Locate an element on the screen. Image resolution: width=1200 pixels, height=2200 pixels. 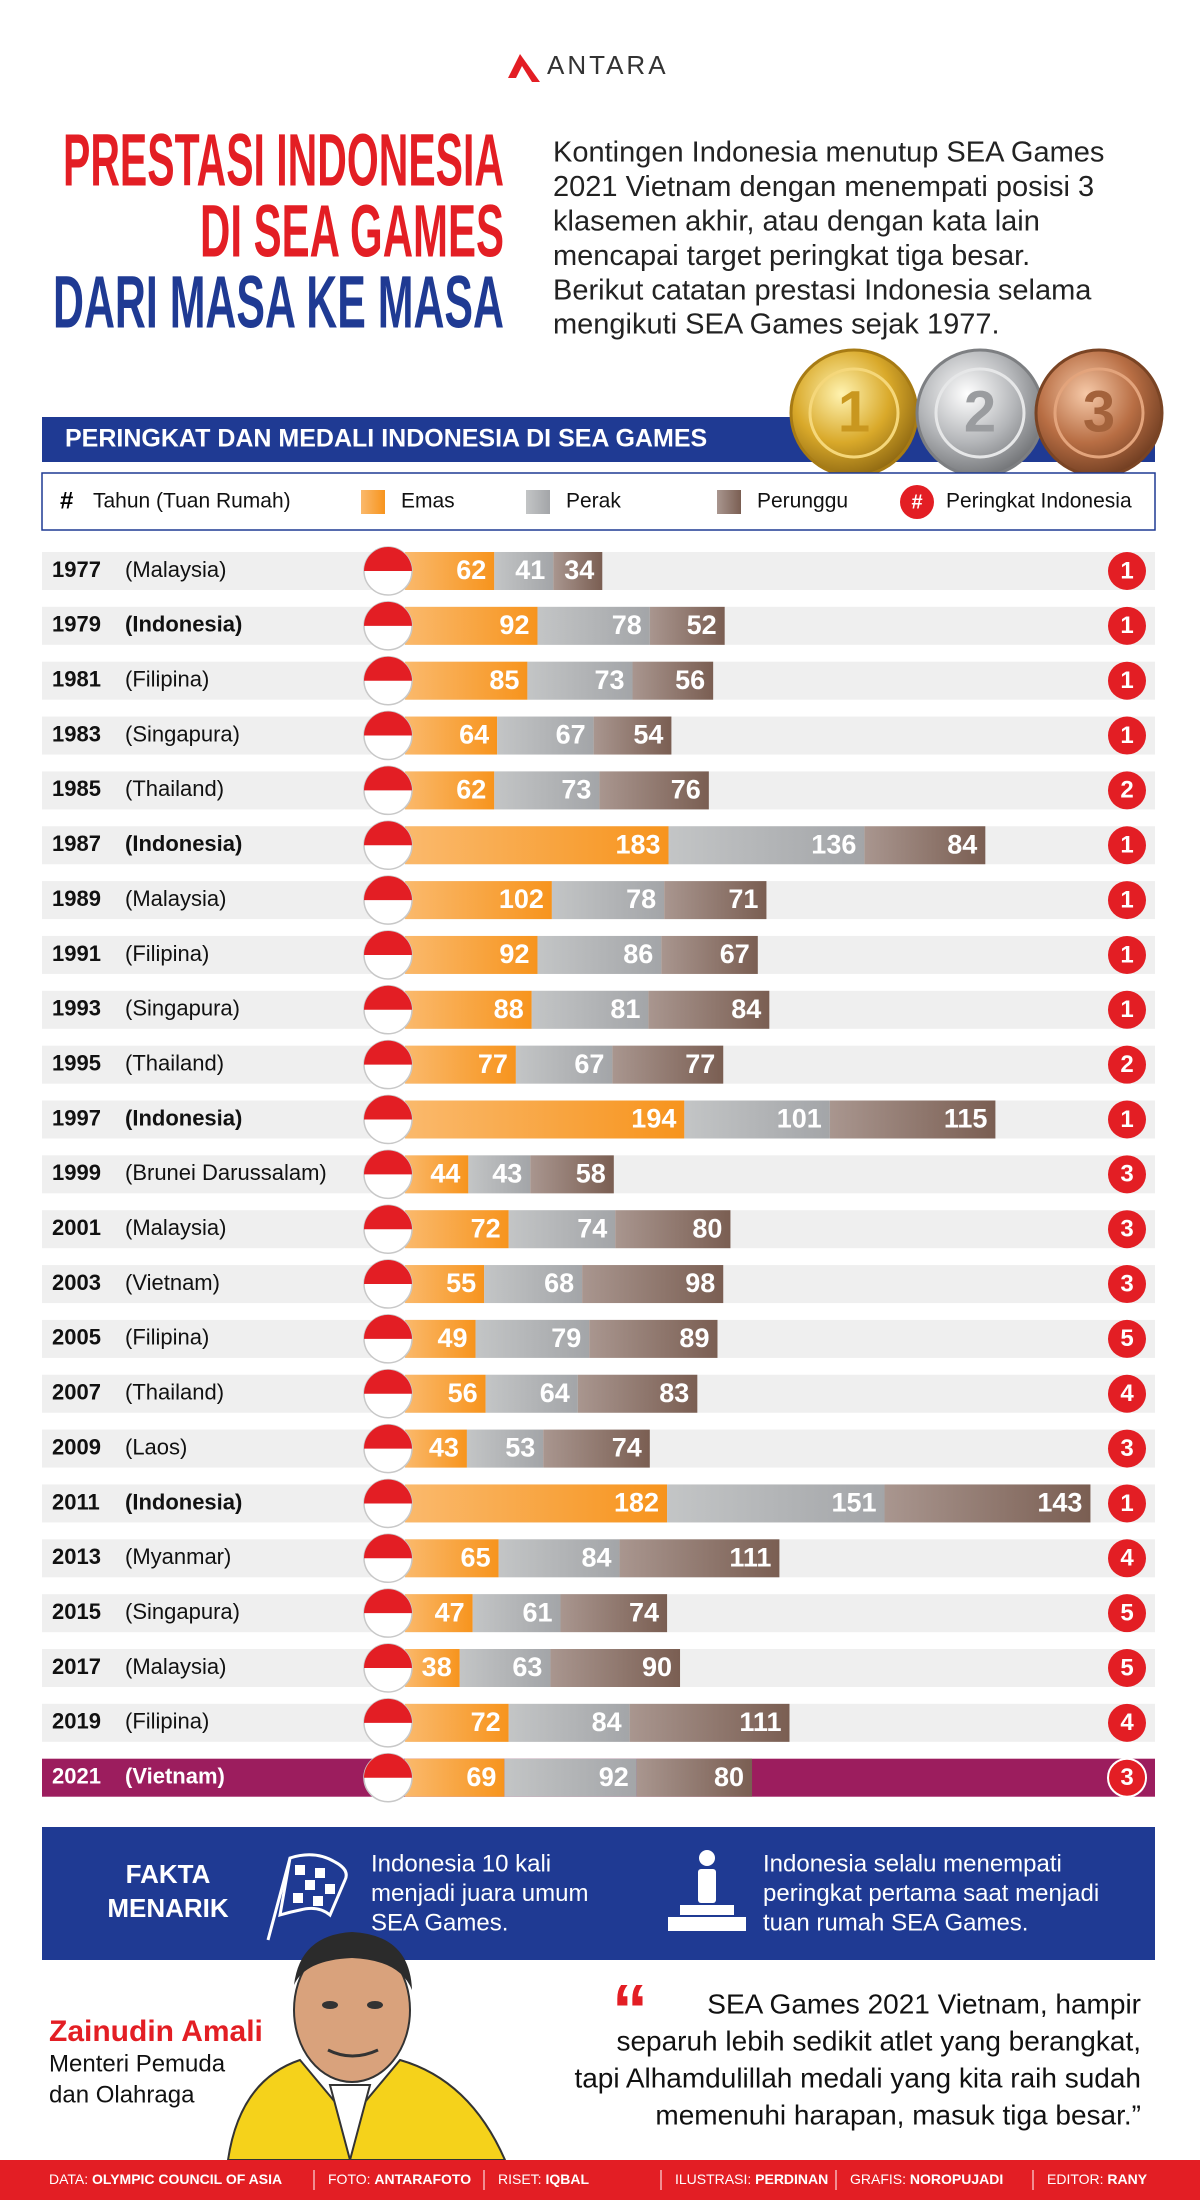
bar-value-label: 151 is located at coordinates (853, 1503).